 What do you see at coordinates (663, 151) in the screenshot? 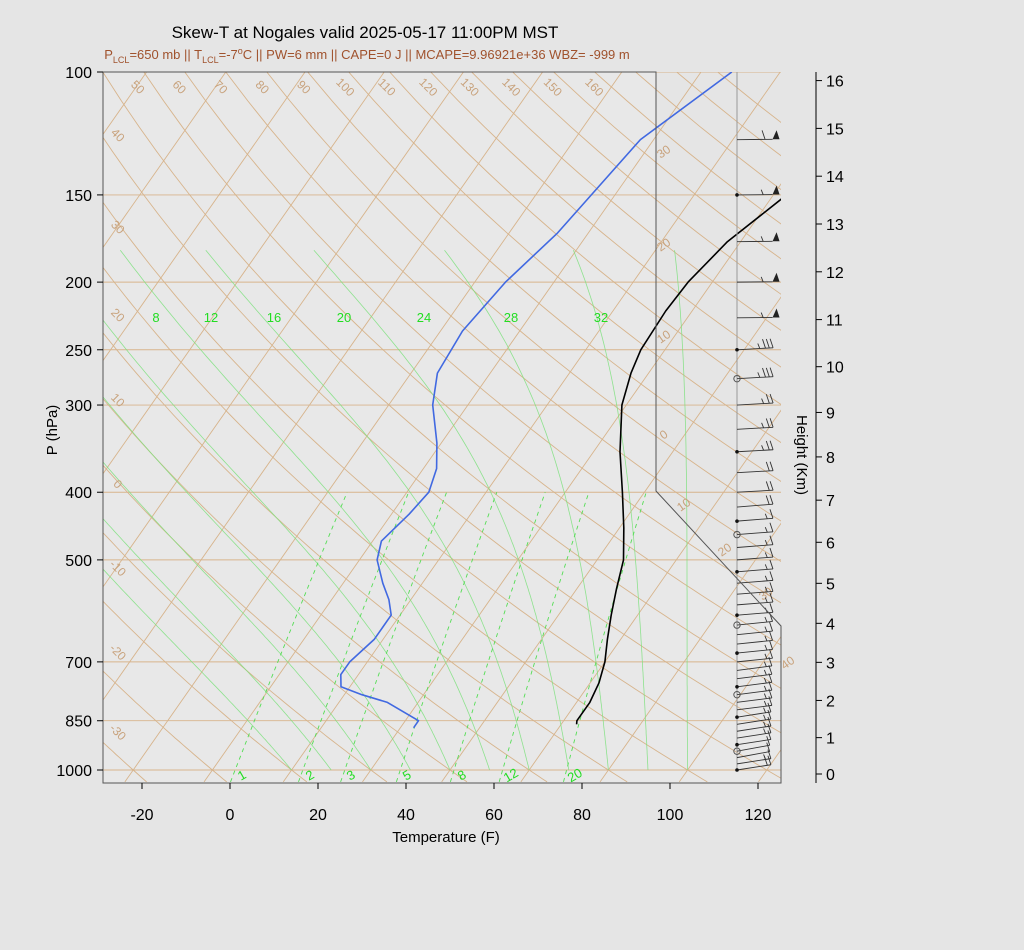
I see `moist-adiabat-label: 30` at bounding box center [663, 151].